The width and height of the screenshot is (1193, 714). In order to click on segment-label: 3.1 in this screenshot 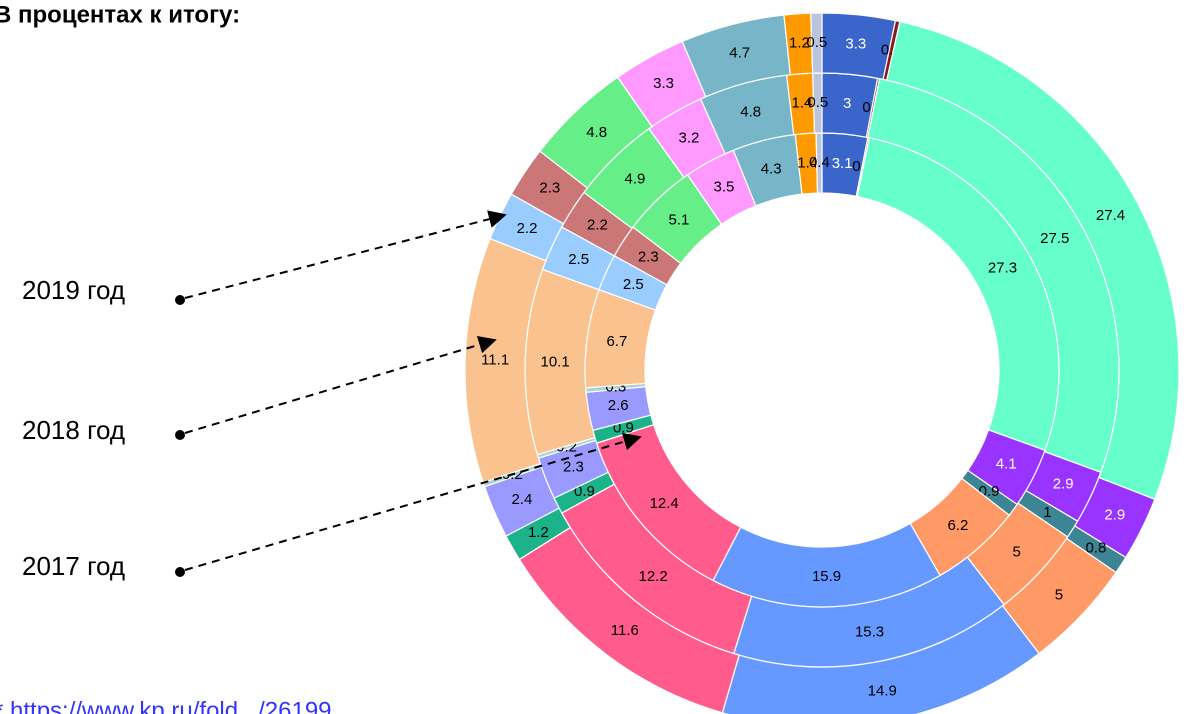, I will do `click(842, 163)`.